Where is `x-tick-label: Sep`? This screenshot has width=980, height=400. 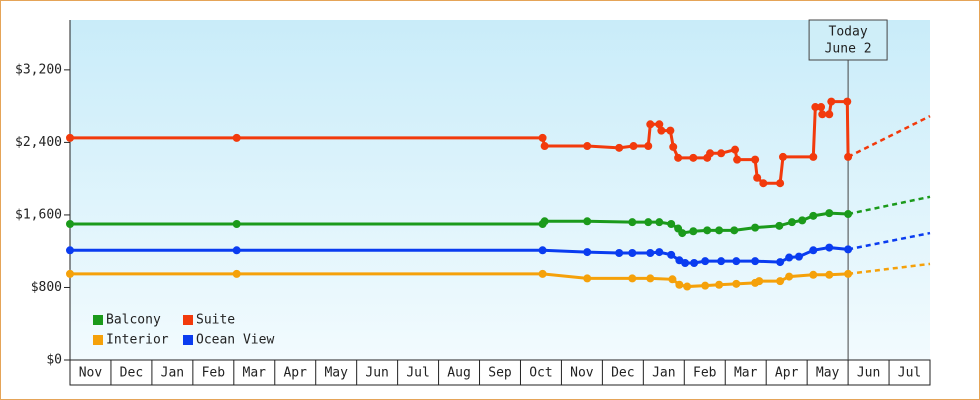
x-tick-label: Sep is located at coordinates (500, 373).